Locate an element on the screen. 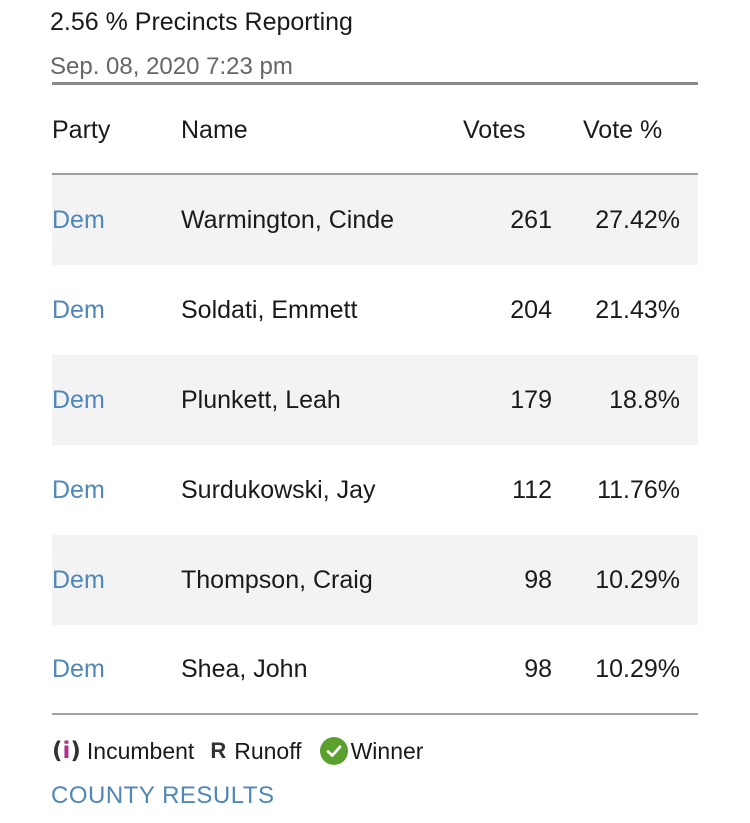 The width and height of the screenshot is (750, 823). candidate-name: Warmington, Cinde is located at coordinates (288, 220).